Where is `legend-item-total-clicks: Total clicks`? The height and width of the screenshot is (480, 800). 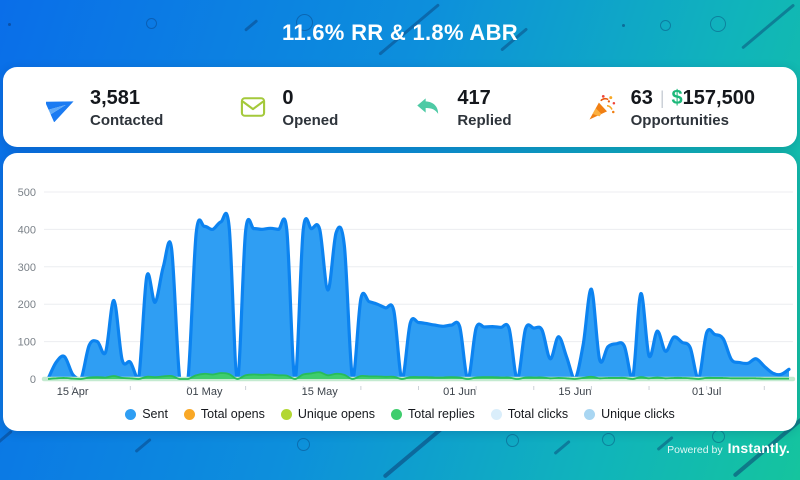
legend-item-total-clicks: Total clicks is located at coordinates (529, 414).